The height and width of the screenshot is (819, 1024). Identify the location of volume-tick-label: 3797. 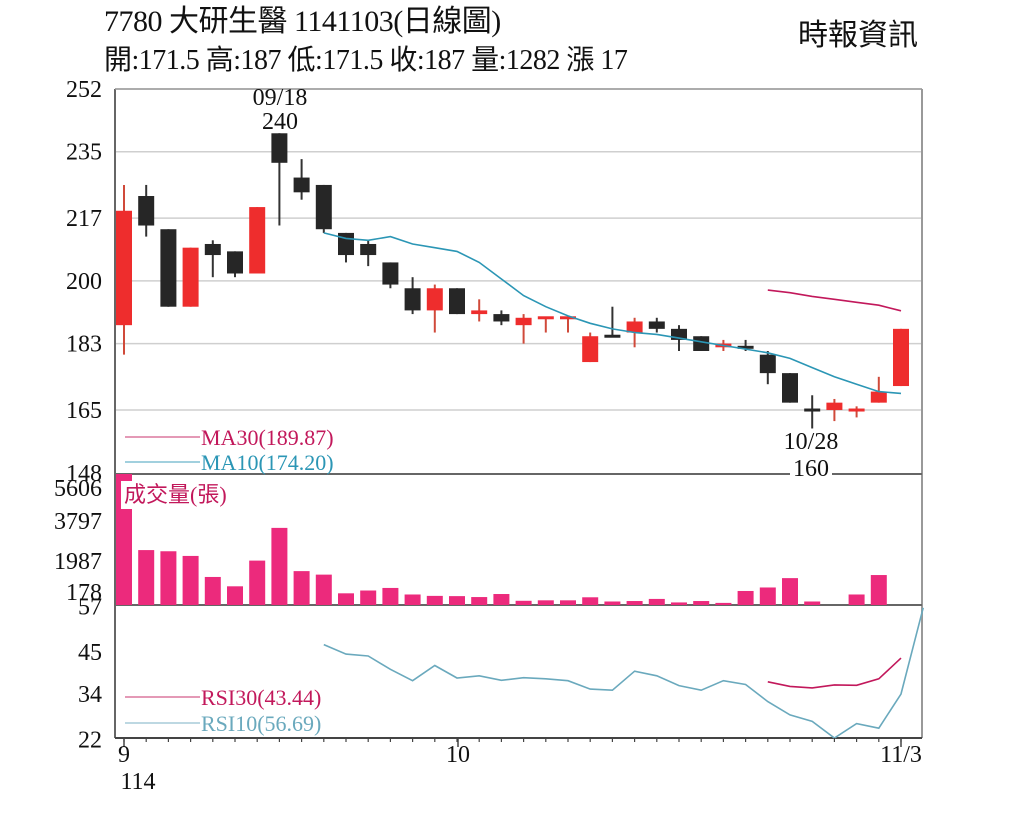
(78, 522).